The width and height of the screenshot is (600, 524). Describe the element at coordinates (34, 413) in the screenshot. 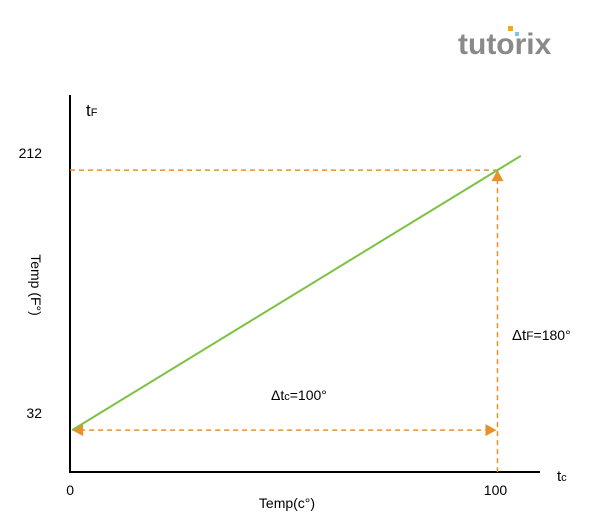

I see `y-tick-label: 32` at that location.